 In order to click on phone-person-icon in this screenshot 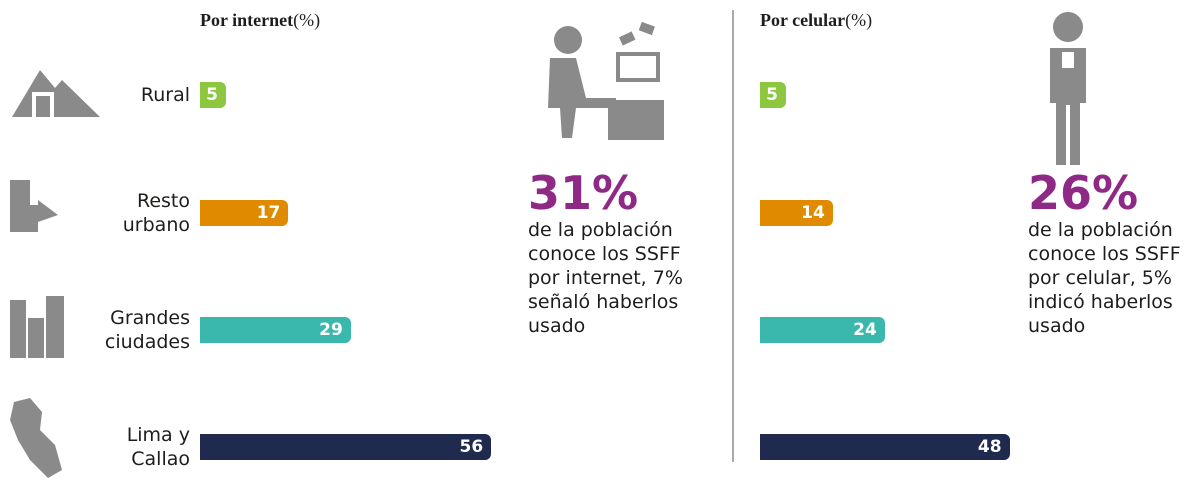, I will do `click(1068, 88)`.